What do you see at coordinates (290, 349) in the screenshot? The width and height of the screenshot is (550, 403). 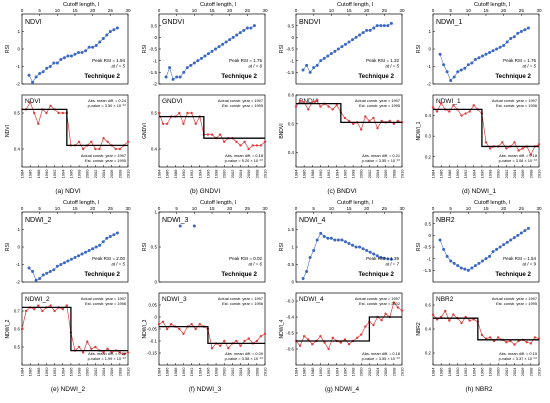 I see `series-y-tick-label: -0.6` at bounding box center [290, 349].